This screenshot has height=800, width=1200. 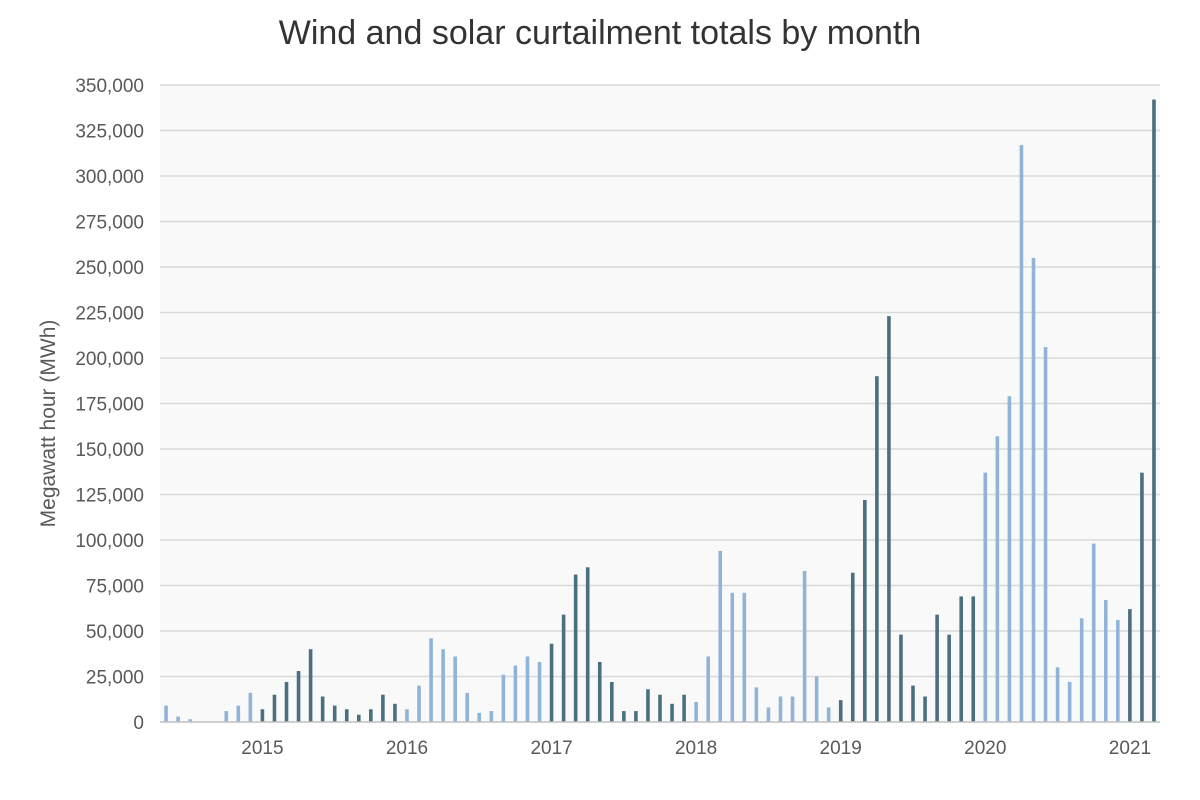 I want to click on y-tick-label: 200,000, so click(x=109, y=359).